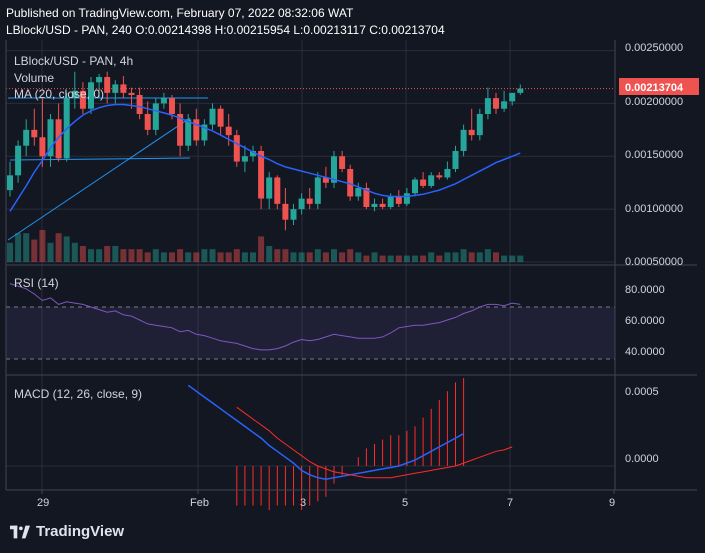  What do you see at coordinates (99, 179) in the screenshot?
I see `trendline-diagonal` at bounding box center [99, 179].